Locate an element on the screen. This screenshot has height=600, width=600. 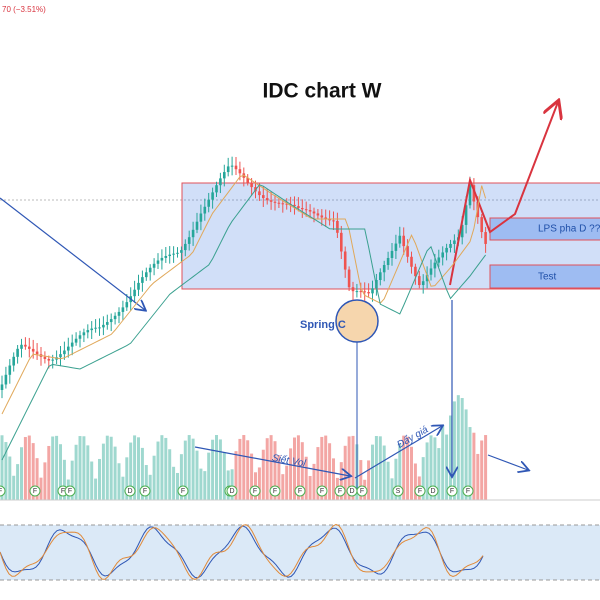
event-letter: S is located at coordinates (398, 491).